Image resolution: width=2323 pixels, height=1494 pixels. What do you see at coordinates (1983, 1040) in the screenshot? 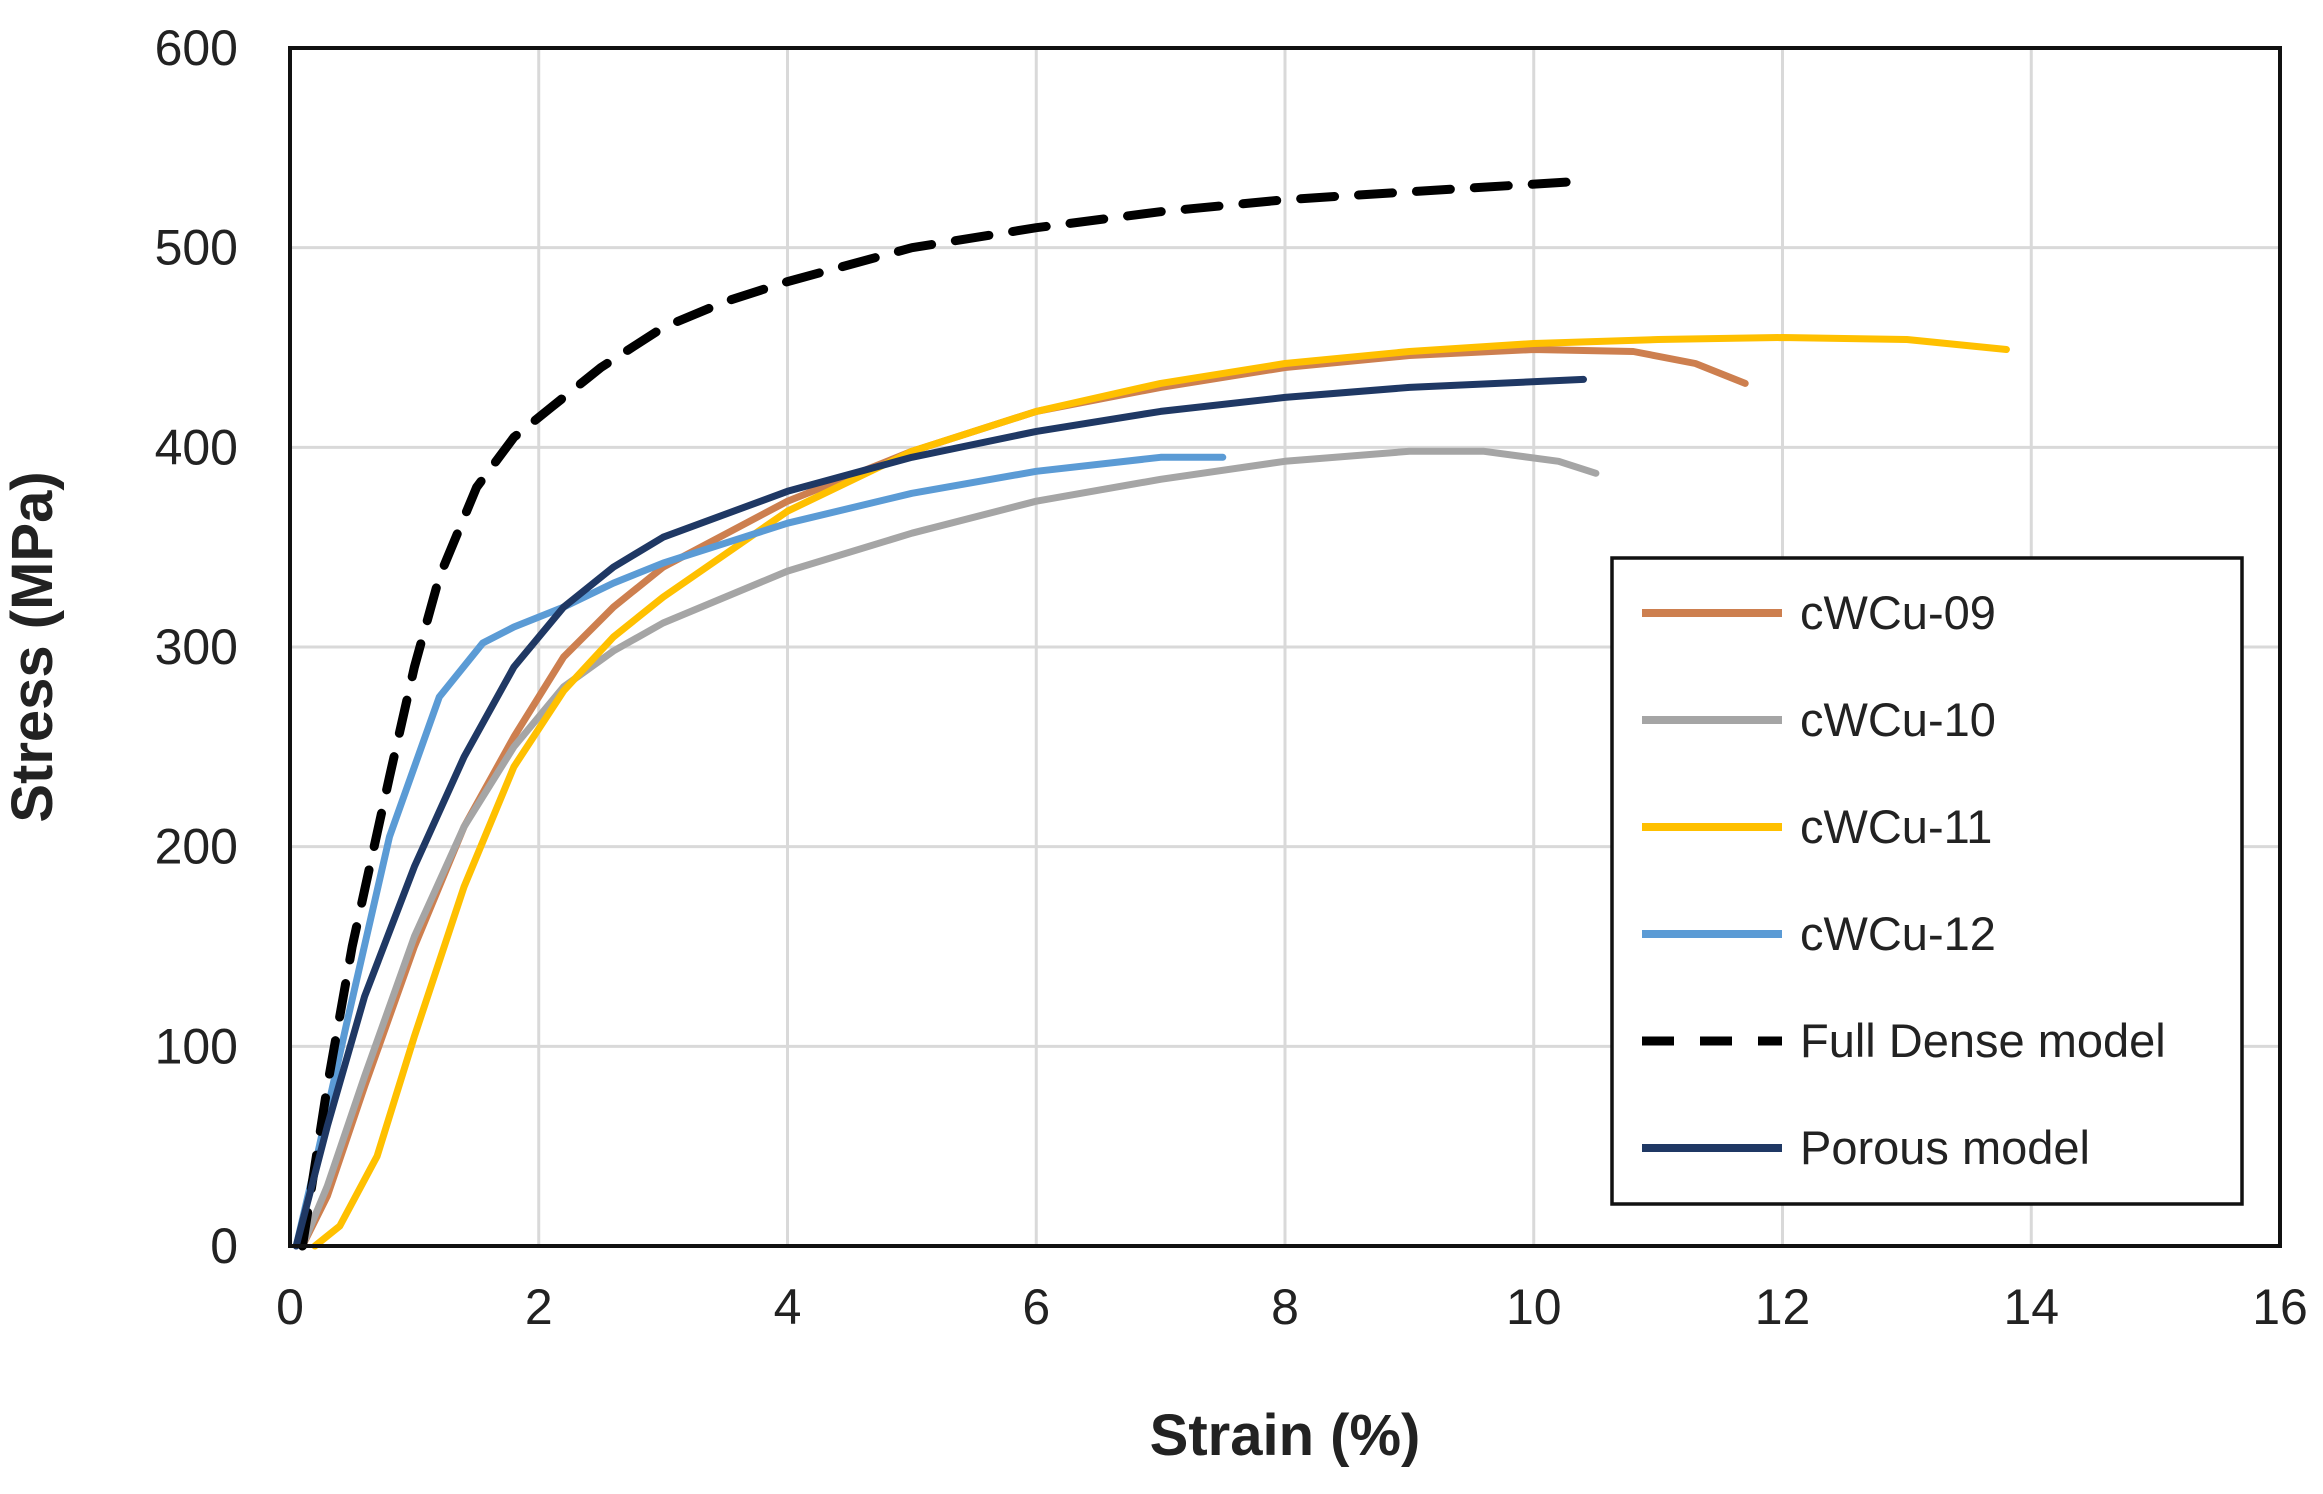
I see `legend-label-full-dense-model: Full Dense model` at bounding box center [1983, 1040].